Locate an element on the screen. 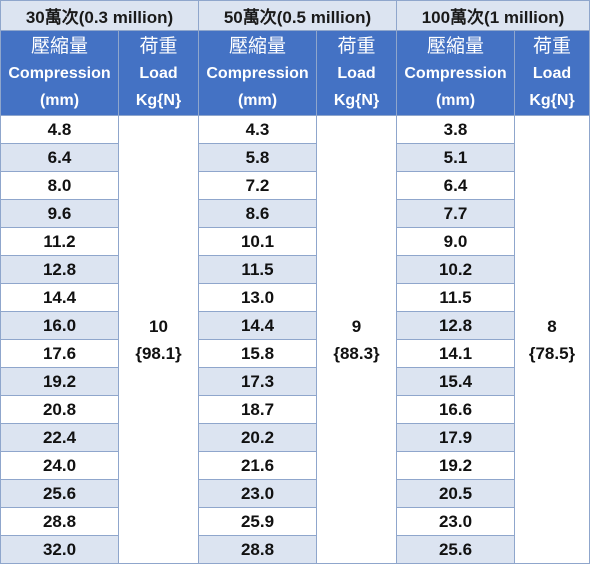 The width and height of the screenshot is (590, 567). compression-cell: 10.1 is located at coordinates (257, 241).